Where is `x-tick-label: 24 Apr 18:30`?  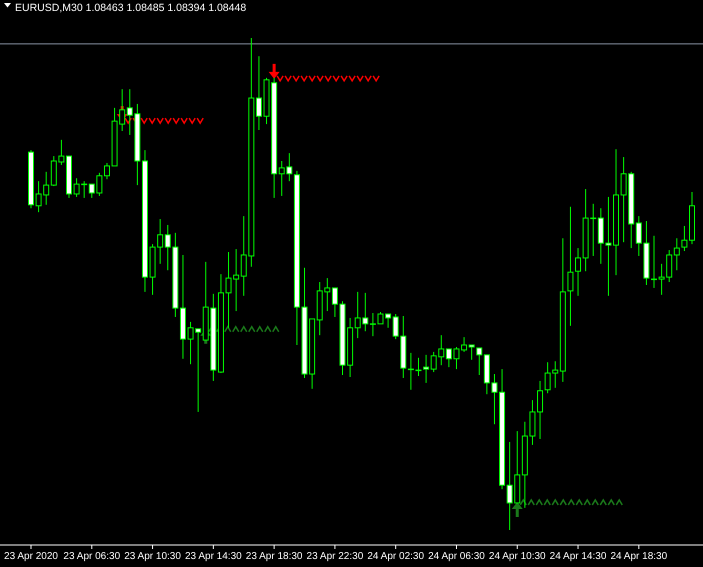
x-tick-label: 24 Apr 18:30 is located at coordinates (639, 556).